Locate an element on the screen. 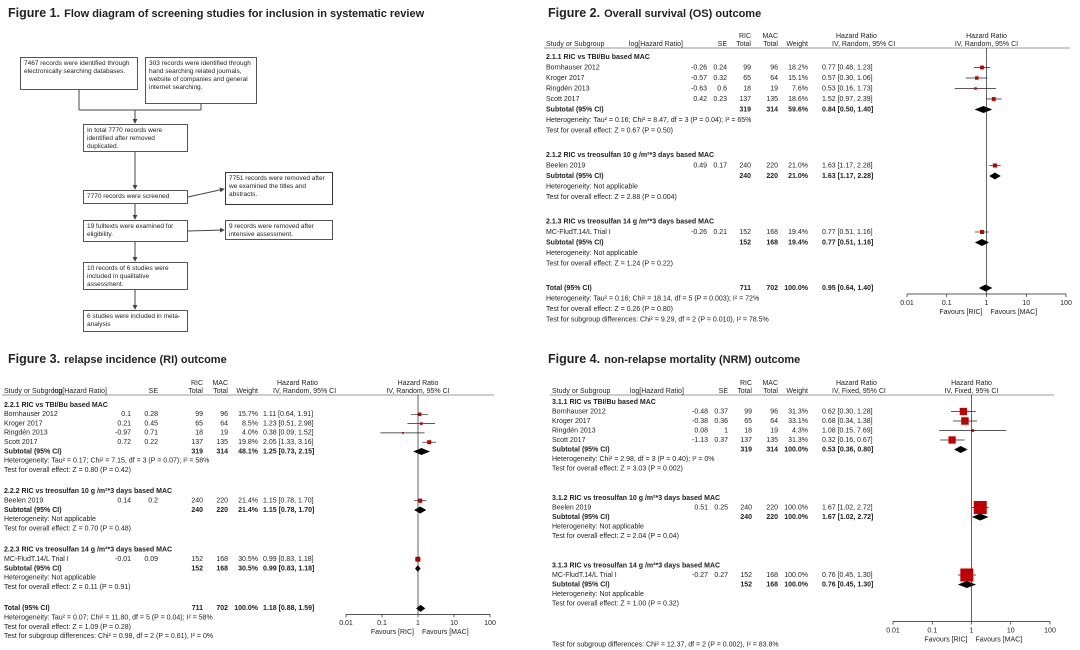 The width and height of the screenshot is (1080, 650). weight: 19.4% is located at coordinates (798, 232).